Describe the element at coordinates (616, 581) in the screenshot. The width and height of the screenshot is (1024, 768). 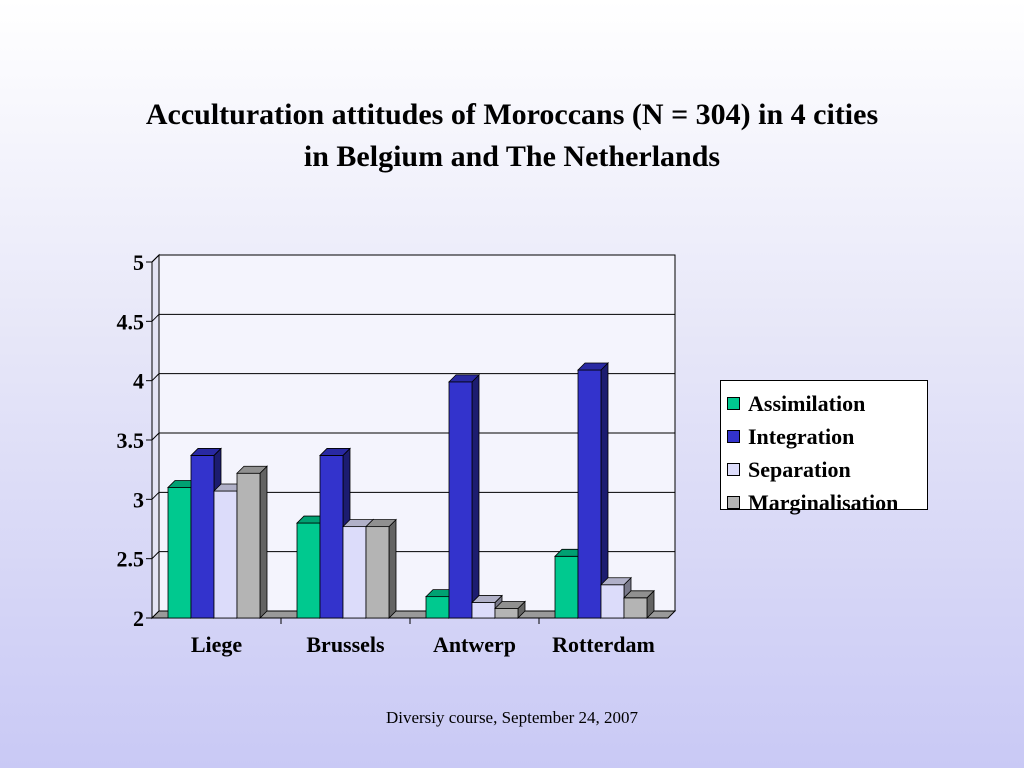
I see `bar-top-rotterdam-separation` at that location.